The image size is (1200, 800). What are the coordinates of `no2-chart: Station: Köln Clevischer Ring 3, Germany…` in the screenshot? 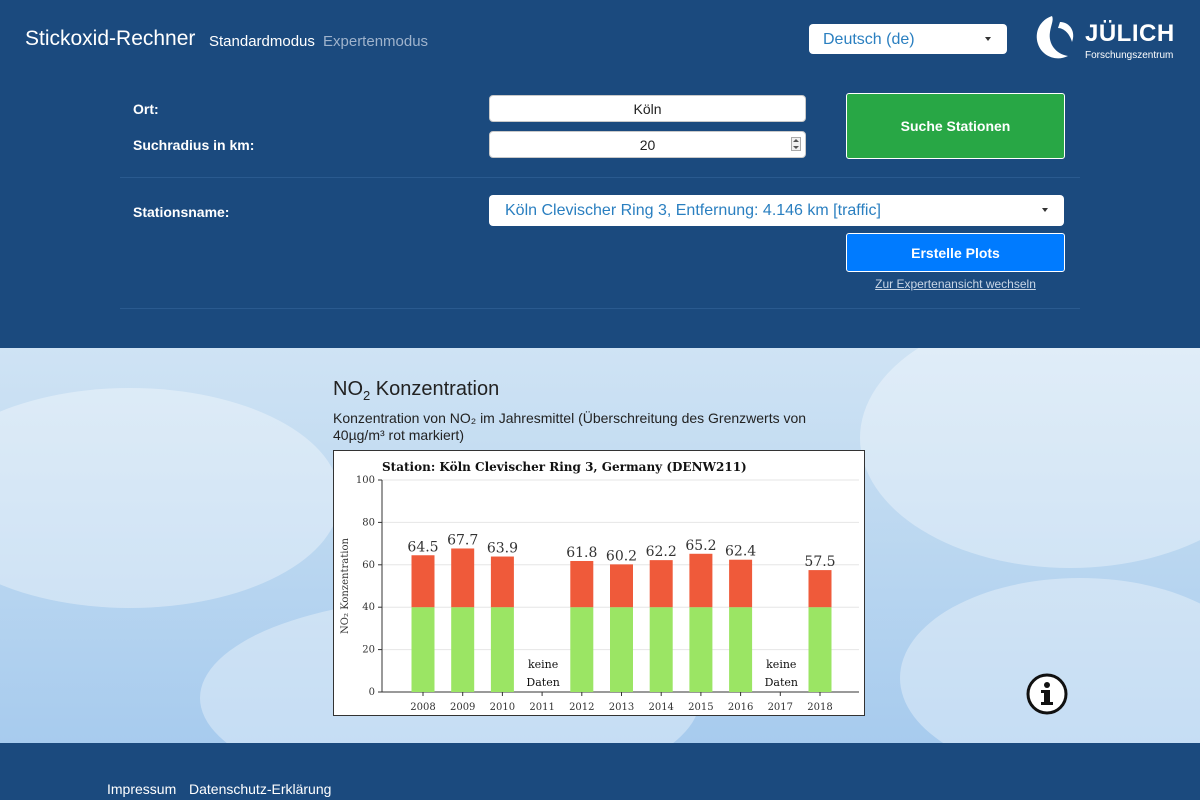 It's located at (599, 583).